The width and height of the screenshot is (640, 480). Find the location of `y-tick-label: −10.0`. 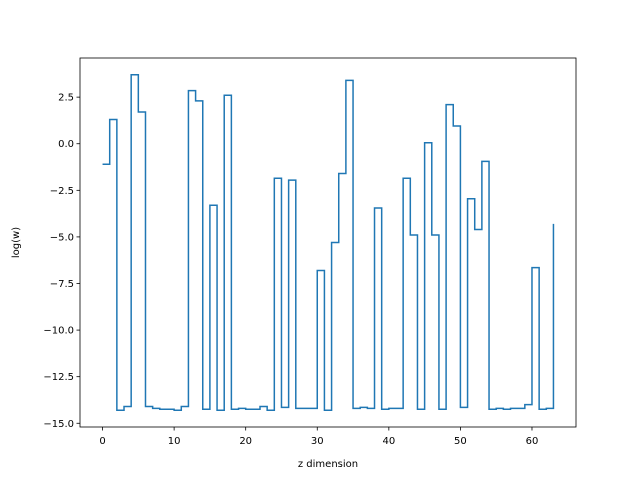

y-tick-label: −10.0 is located at coordinates (58, 331).